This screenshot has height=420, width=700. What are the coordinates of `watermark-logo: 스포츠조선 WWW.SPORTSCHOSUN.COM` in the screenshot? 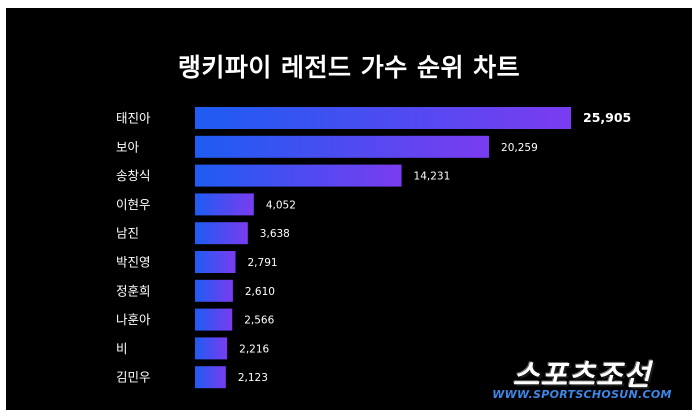 It's located at (582, 378).